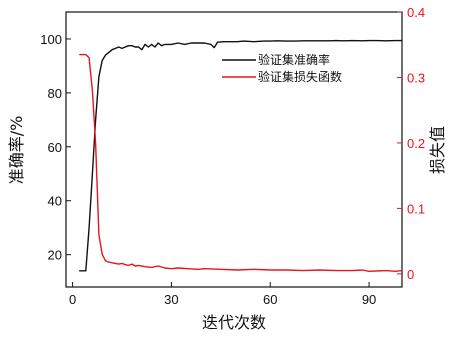  What do you see at coordinates (55, 255) in the screenshot?
I see `left-tick-label: 20` at bounding box center [55, 255].